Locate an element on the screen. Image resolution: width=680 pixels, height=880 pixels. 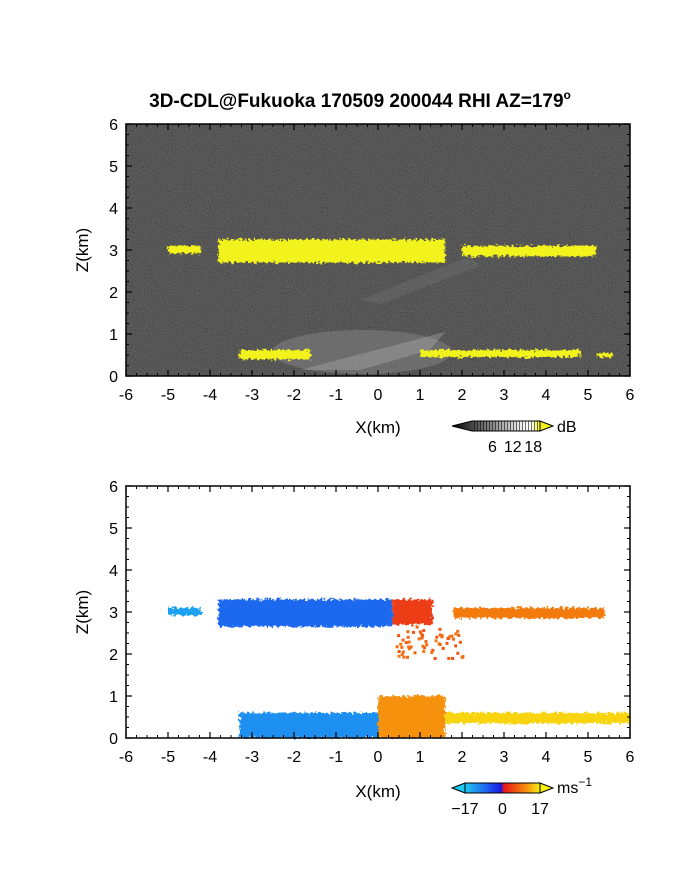
y-tick-label: 2 is located at coordinates (113, 293).